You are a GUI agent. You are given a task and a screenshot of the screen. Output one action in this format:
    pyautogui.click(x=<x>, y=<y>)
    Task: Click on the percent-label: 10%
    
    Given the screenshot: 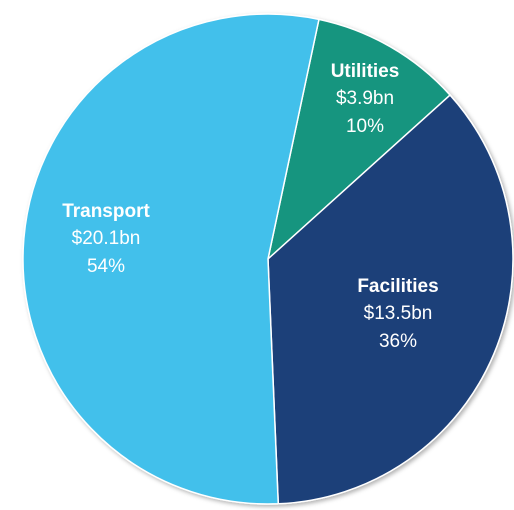 What is the action you would take?
    pyautogui.click(x=365, y=126)
    